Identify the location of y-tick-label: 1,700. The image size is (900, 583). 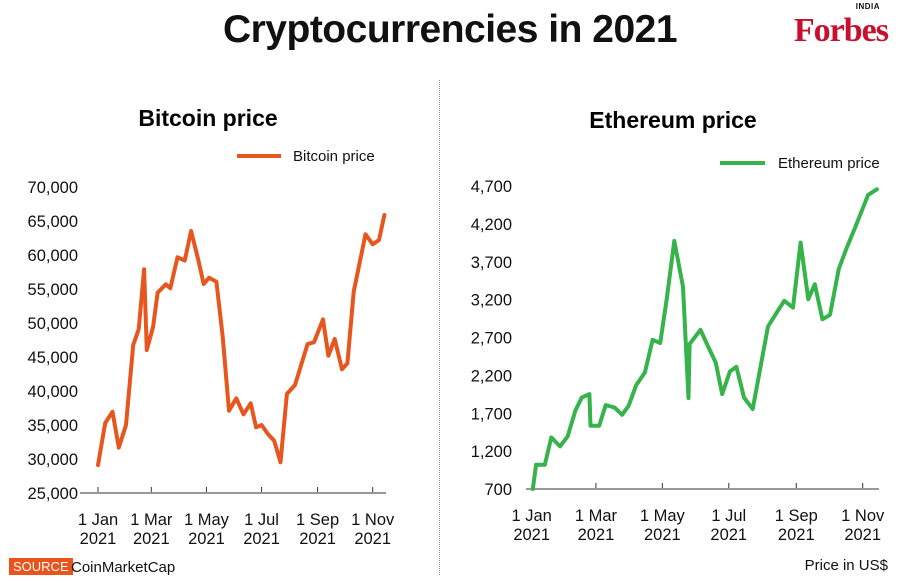
(491, 414).